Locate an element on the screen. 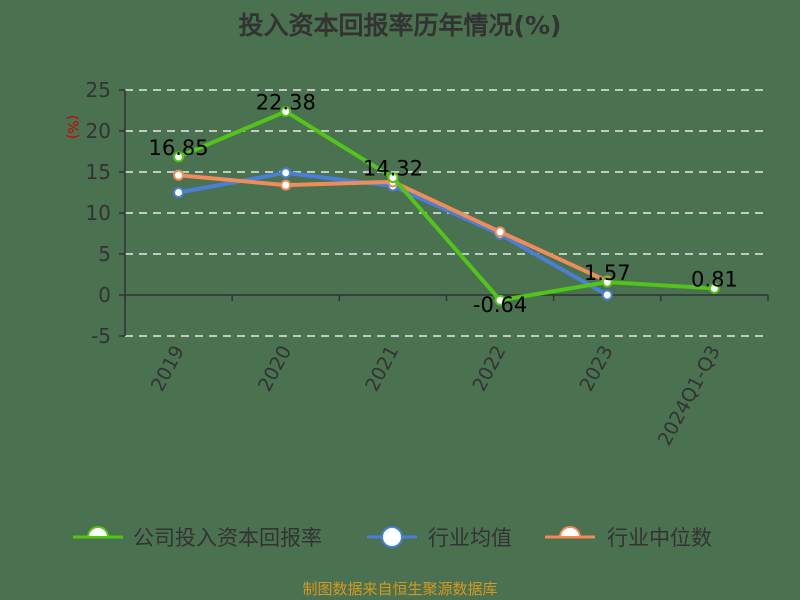  y-tick-label: 25 is located at coordinates (98, 90).